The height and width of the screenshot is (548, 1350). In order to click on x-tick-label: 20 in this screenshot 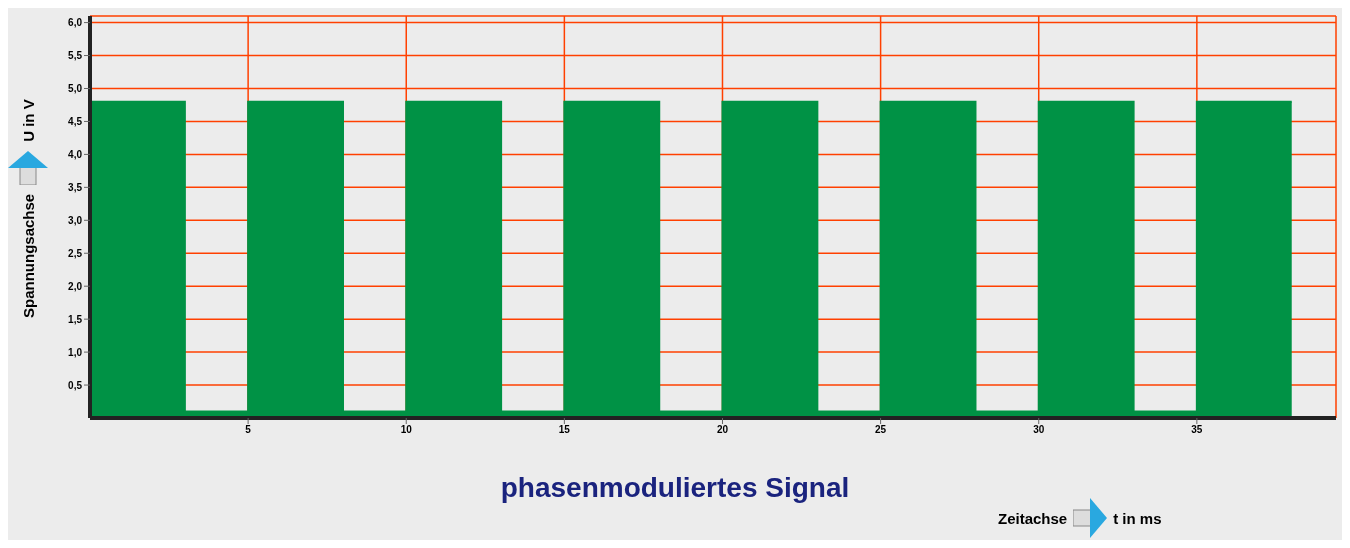, I will do `click(722, 430)`.